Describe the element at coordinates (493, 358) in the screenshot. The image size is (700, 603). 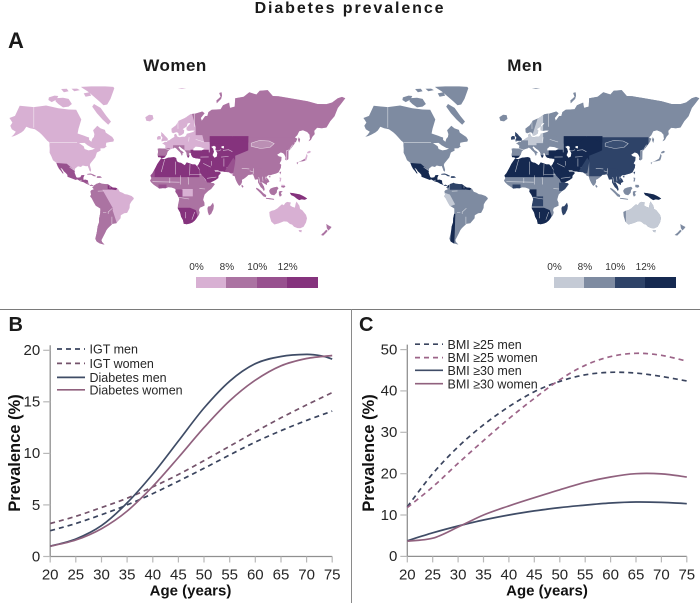
I see `svg-text: BMI ≥25 women` at that location.